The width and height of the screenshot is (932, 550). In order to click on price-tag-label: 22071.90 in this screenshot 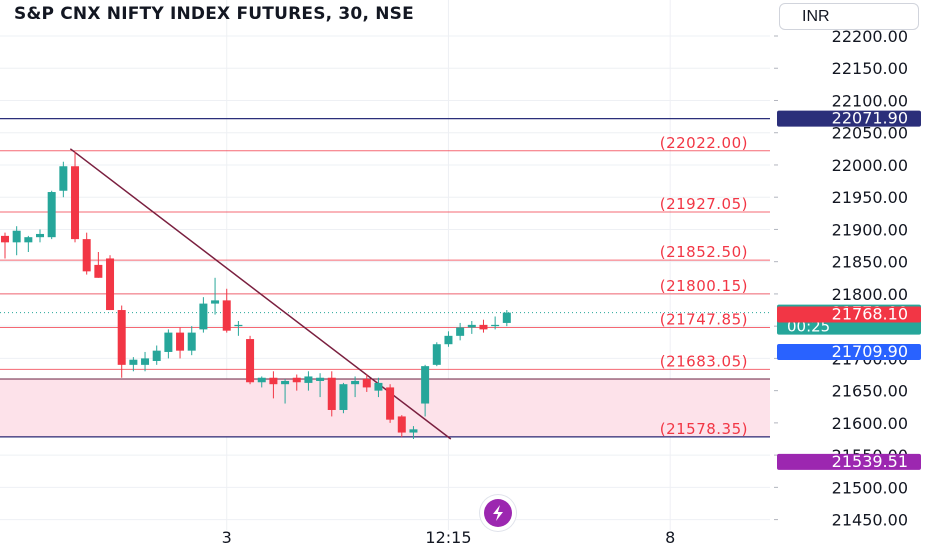, I will do `click(870, 118)`.